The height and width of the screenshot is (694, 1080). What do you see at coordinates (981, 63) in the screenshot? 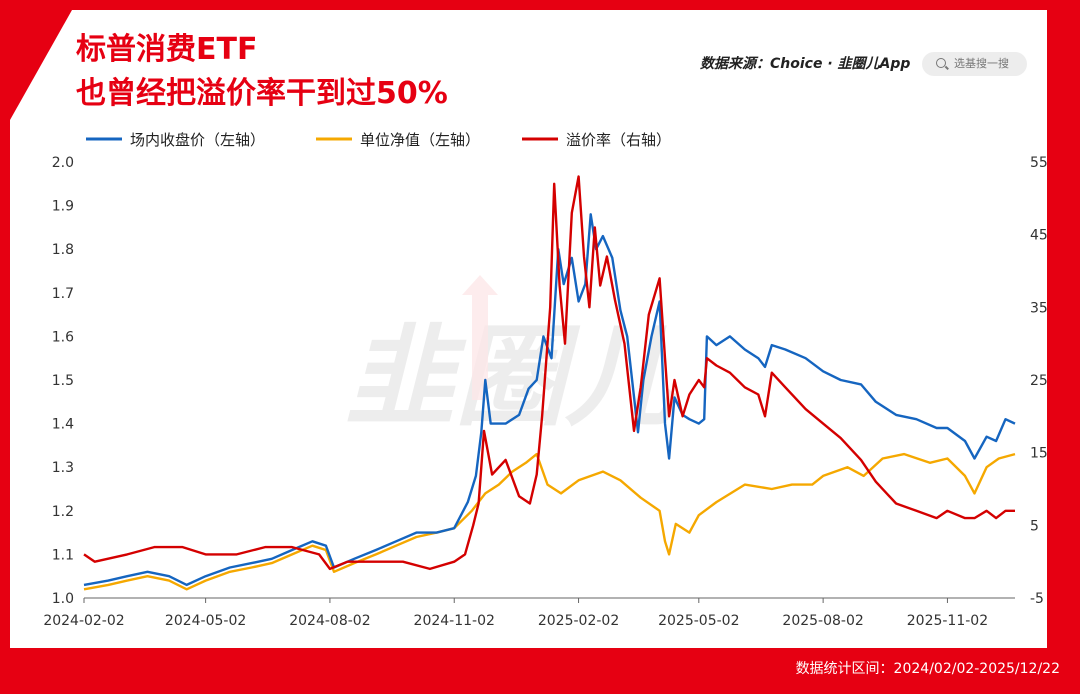
I see `search-placeholder: 选基搜一搜` at bounding box center [981, 63].